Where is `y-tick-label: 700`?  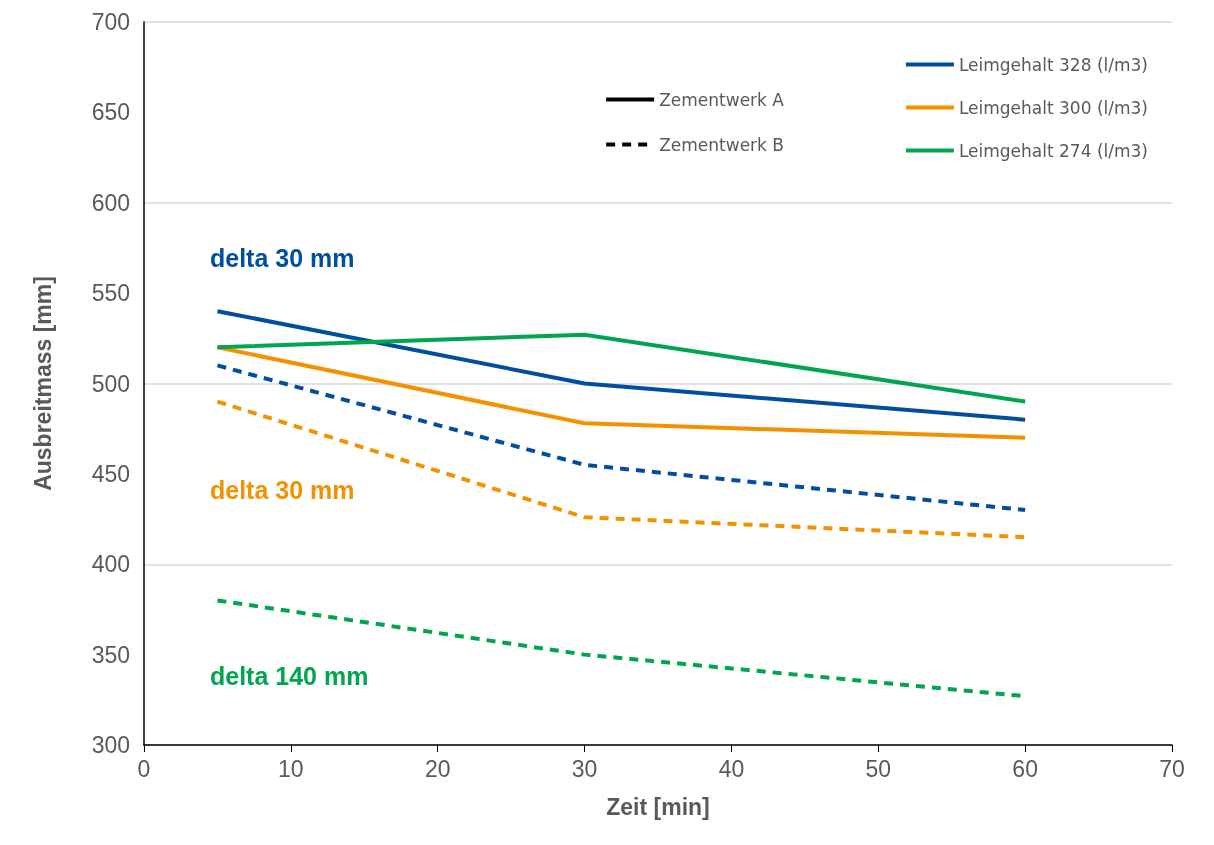
y-tick-label: 700 is located at coordinates (110, 22).